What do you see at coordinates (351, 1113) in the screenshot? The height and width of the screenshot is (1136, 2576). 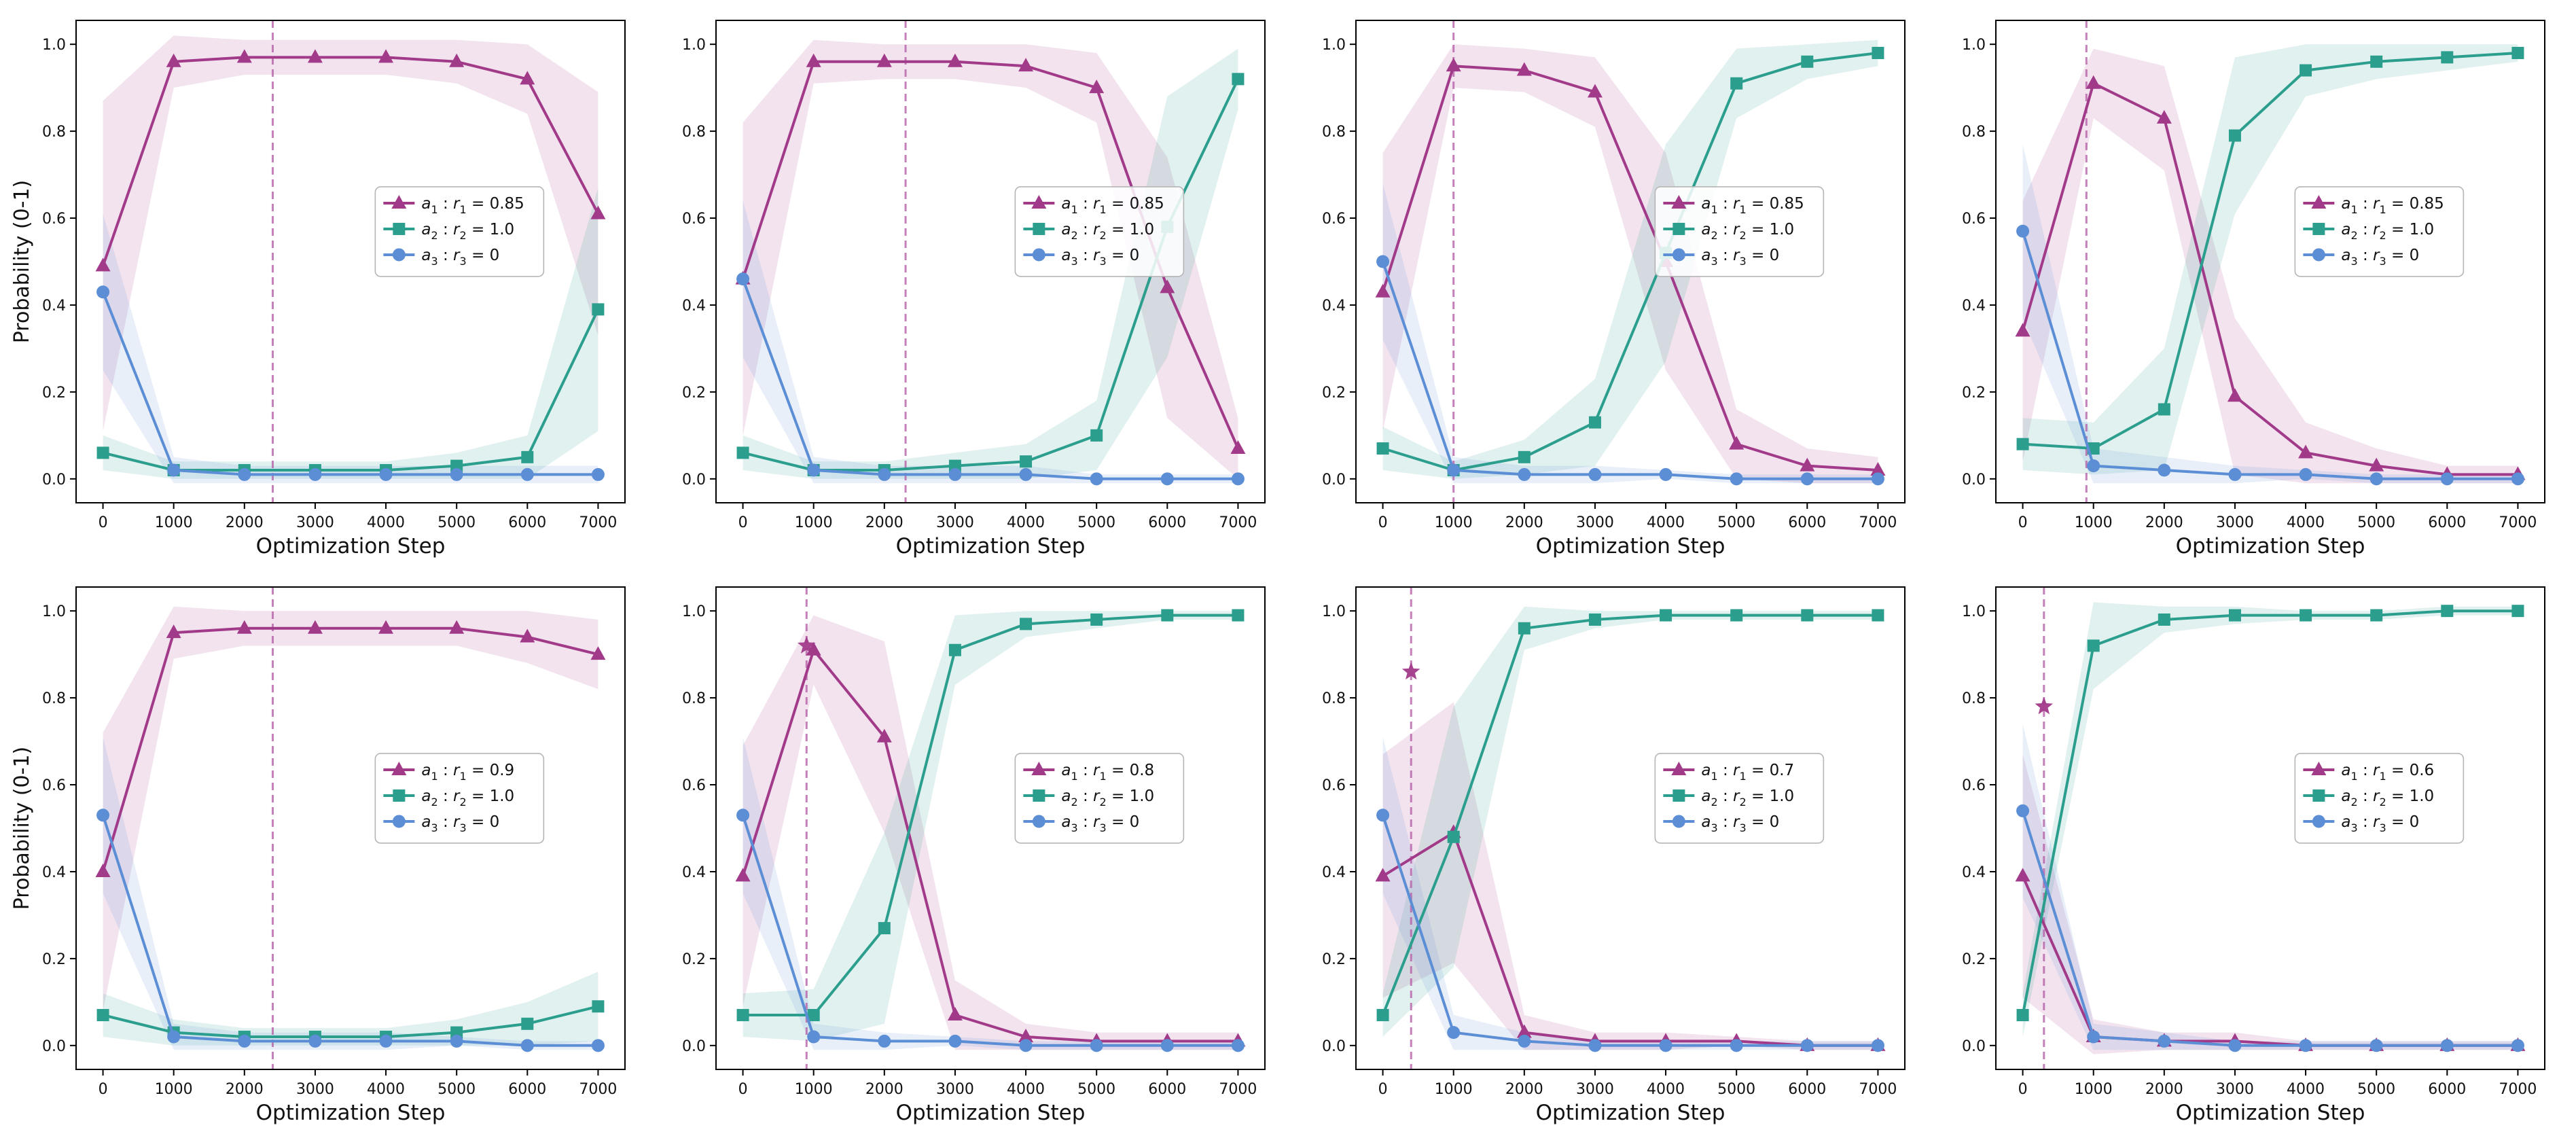 I see `x-axis-label: Optimization Step` at bounding box center [351, 1113].